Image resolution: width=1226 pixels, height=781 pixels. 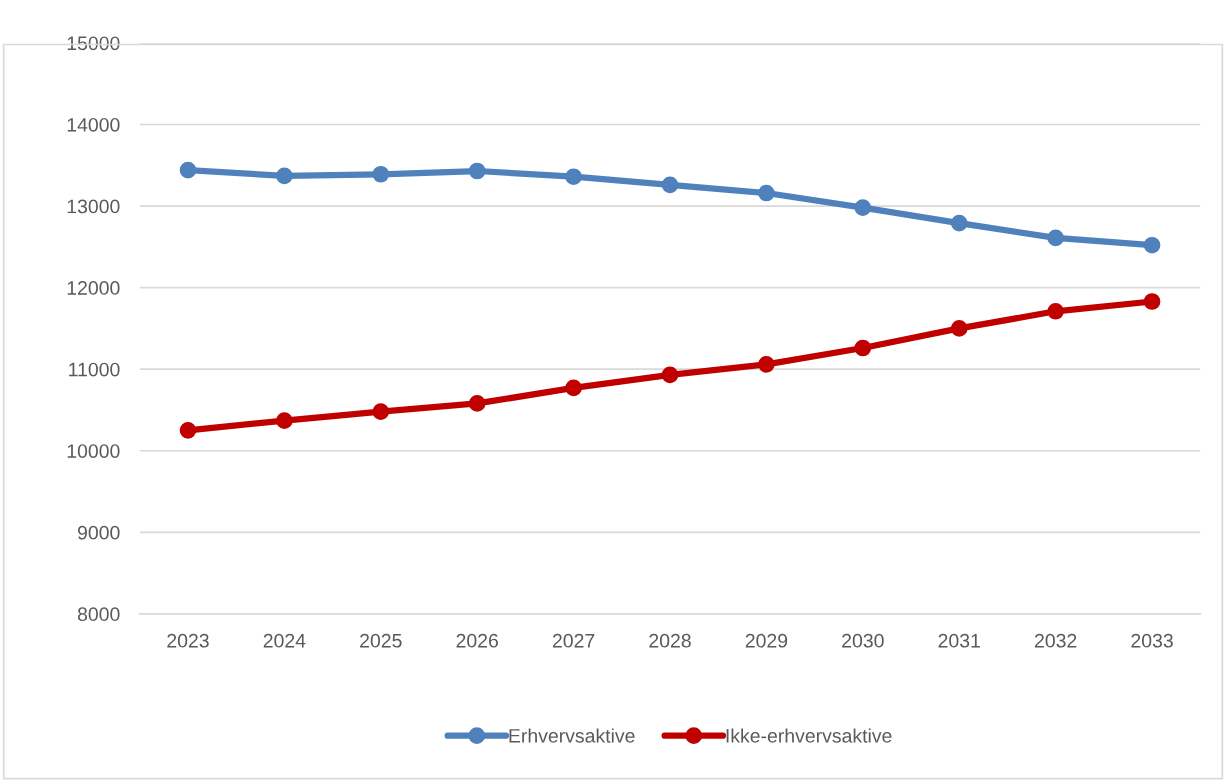 I want to click on x-tick-label: 2029, so click(x=766, y=640).